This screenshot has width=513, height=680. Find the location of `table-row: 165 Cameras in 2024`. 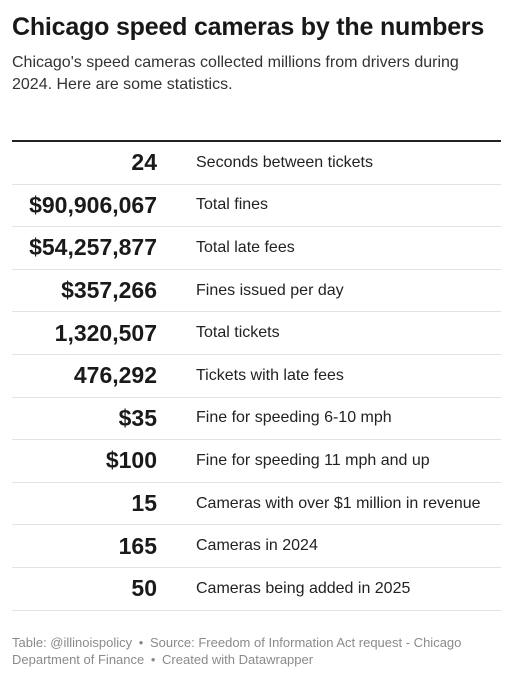

table-row: 165 Cameras in 2024 is located at coordinates (256, 546).